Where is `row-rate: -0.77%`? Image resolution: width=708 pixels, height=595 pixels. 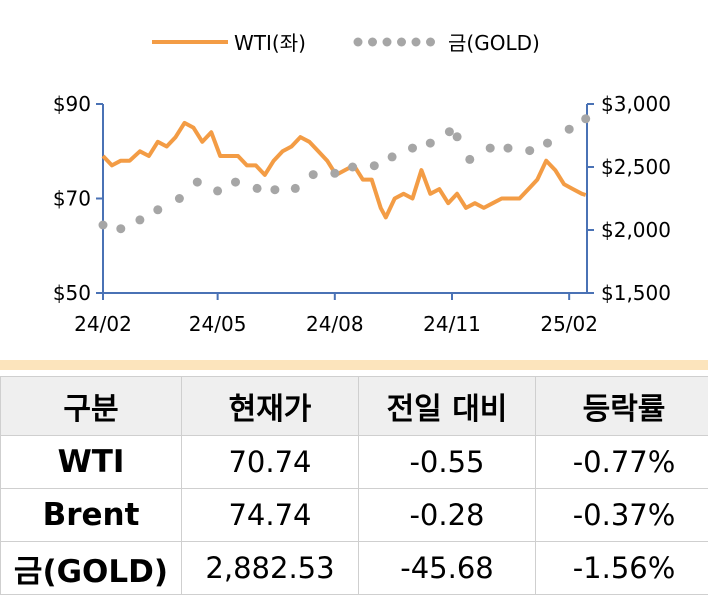 row-rate: -0.77% is located at coordinates (622, 462).